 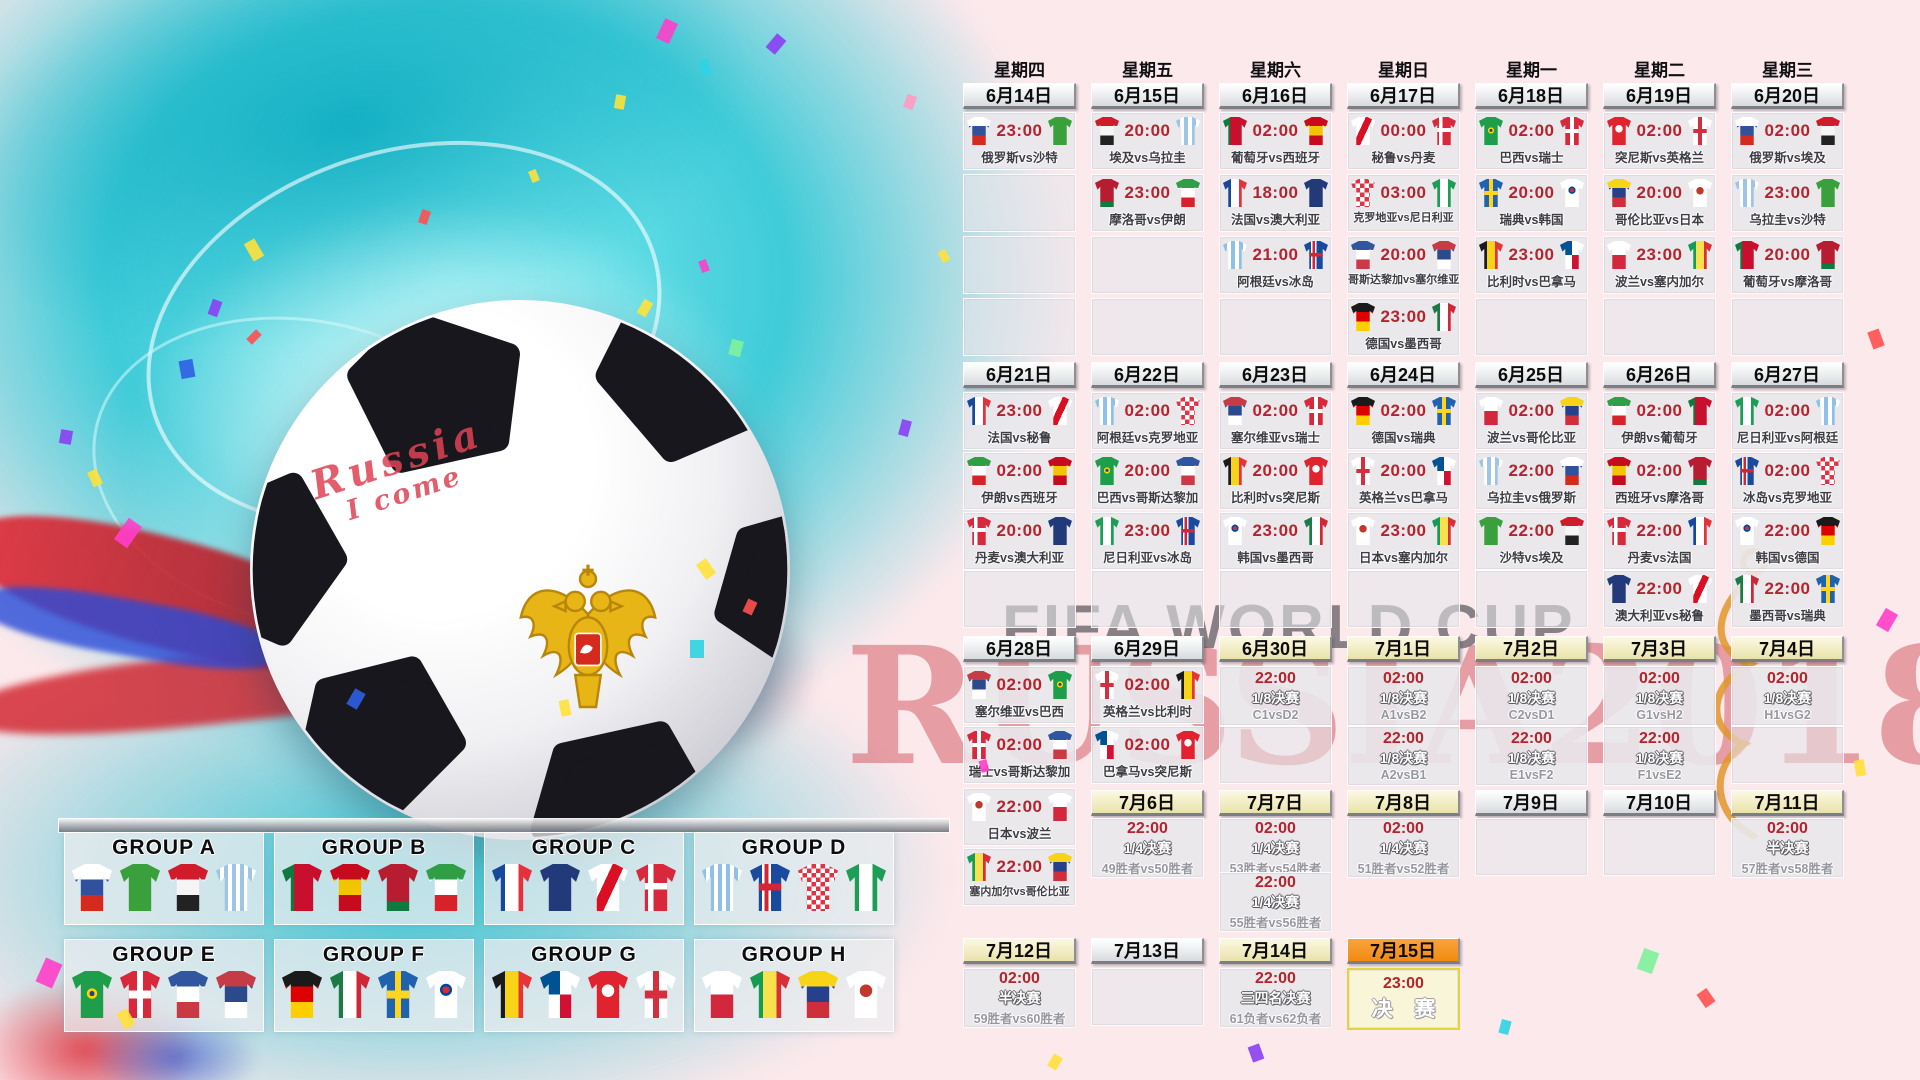 I want to click on jersey-icon-塞内加尔, so click(x=1700, y=255).